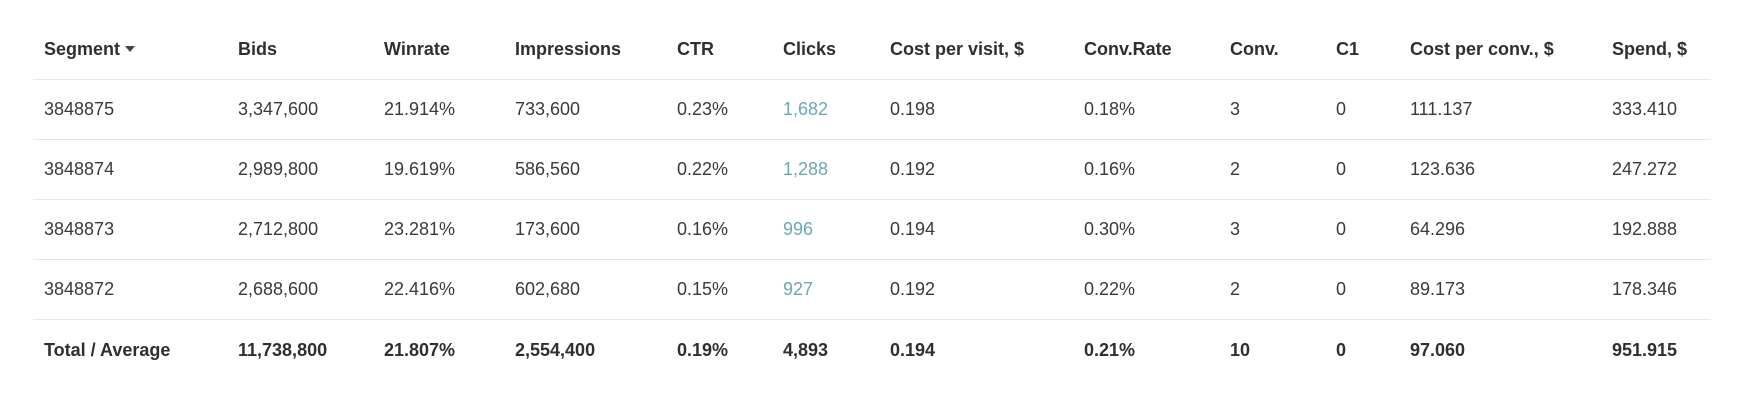  I want to click on column-header-c1: C1, so click(1362, 50).